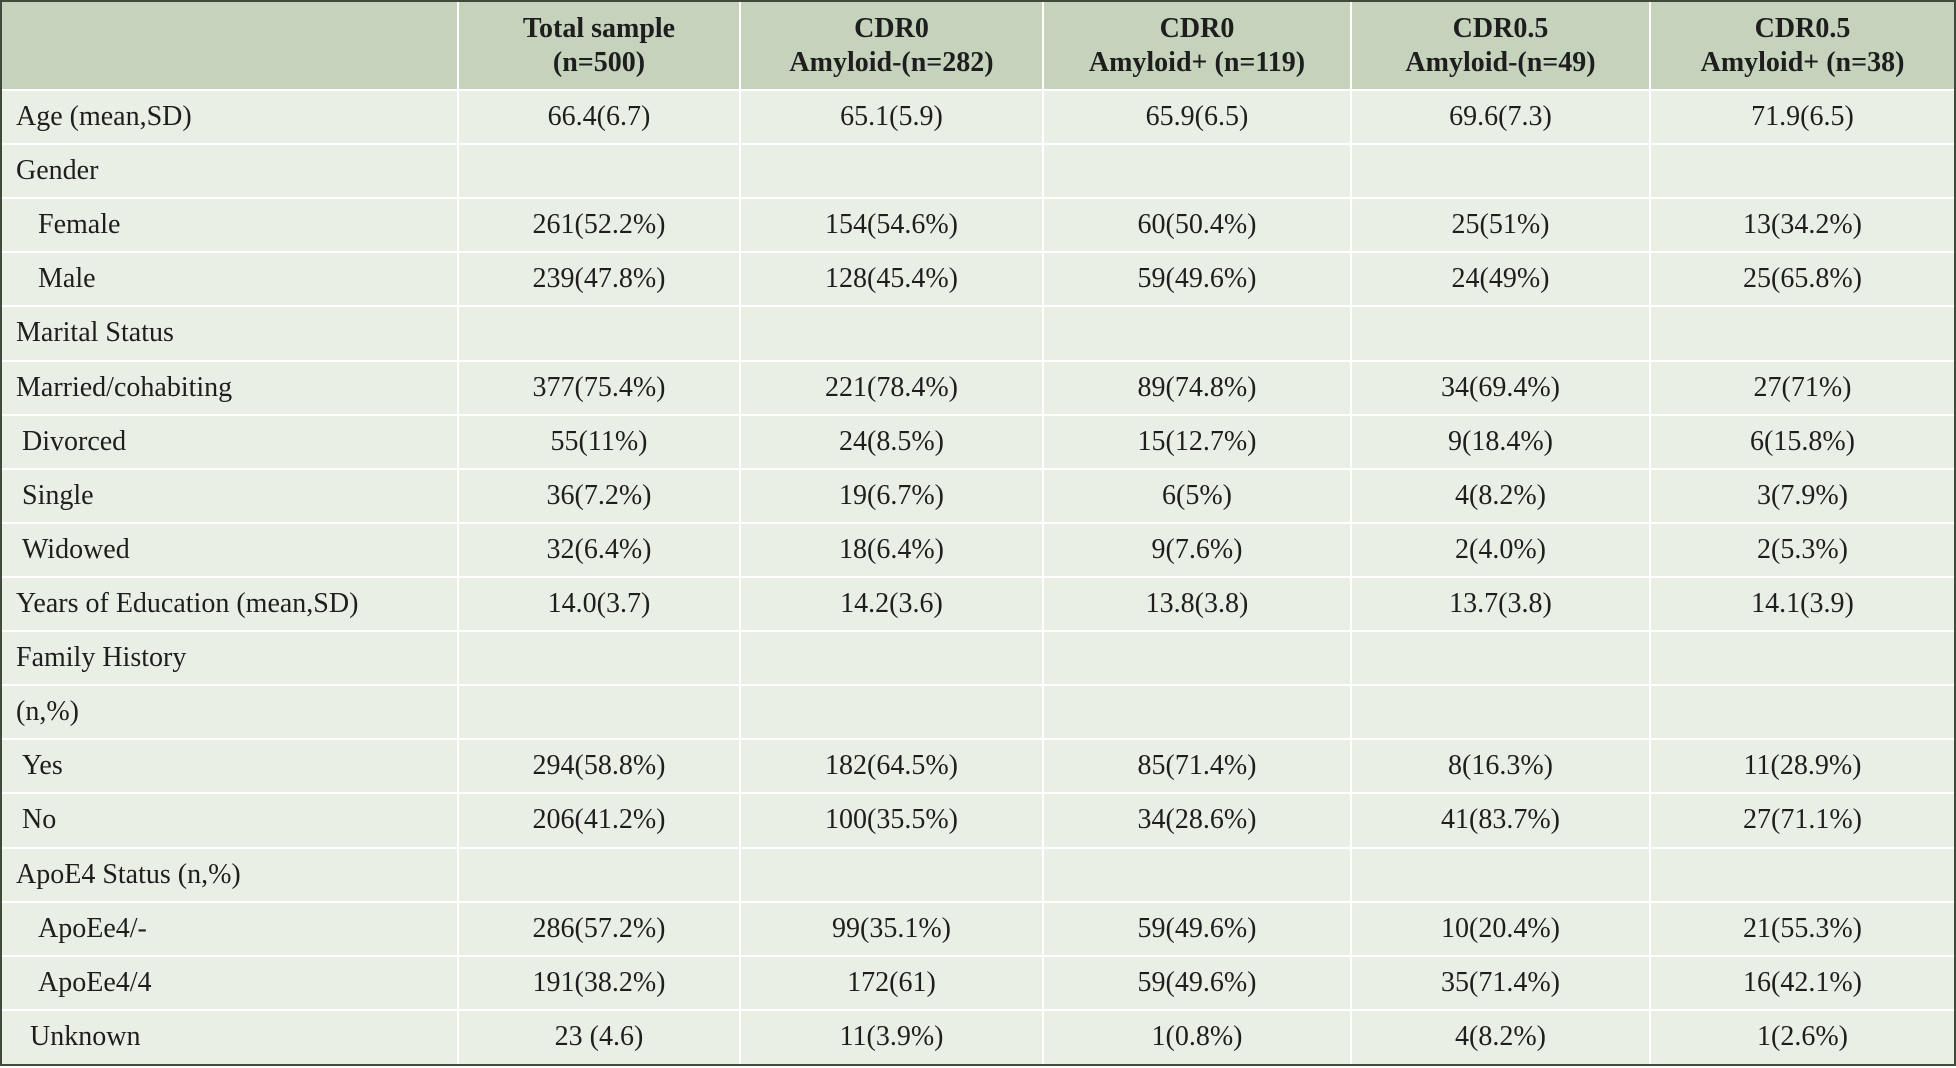  I want to click on table-cell: 21(55.3%), so click(1801, 928).